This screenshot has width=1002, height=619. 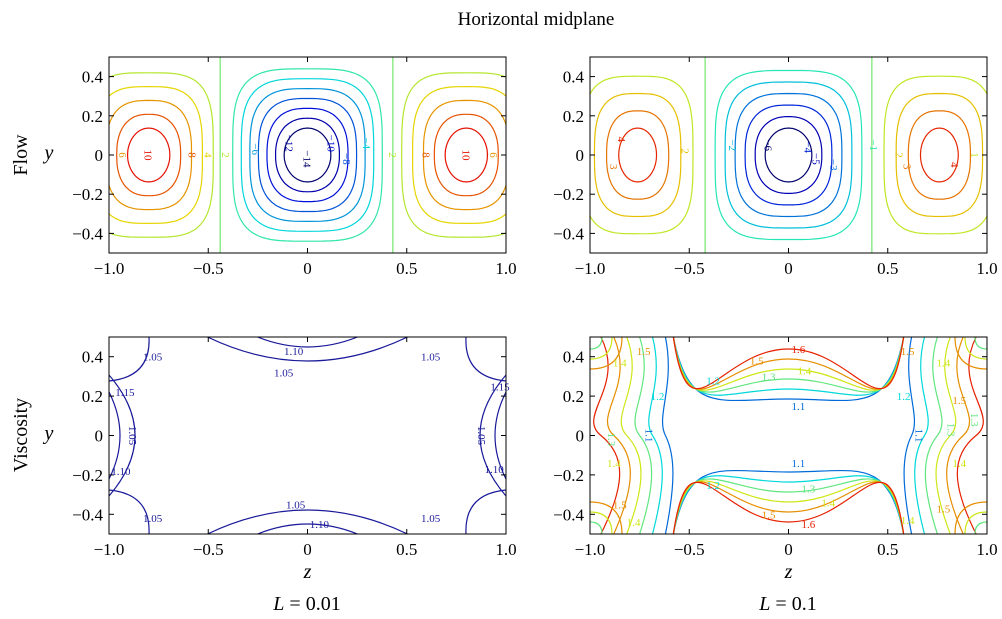 What do you see at coordinates (787, 604) in the screenshot?
I see `column-caption-right: L = 0.1` at bounding box center [787, 604].